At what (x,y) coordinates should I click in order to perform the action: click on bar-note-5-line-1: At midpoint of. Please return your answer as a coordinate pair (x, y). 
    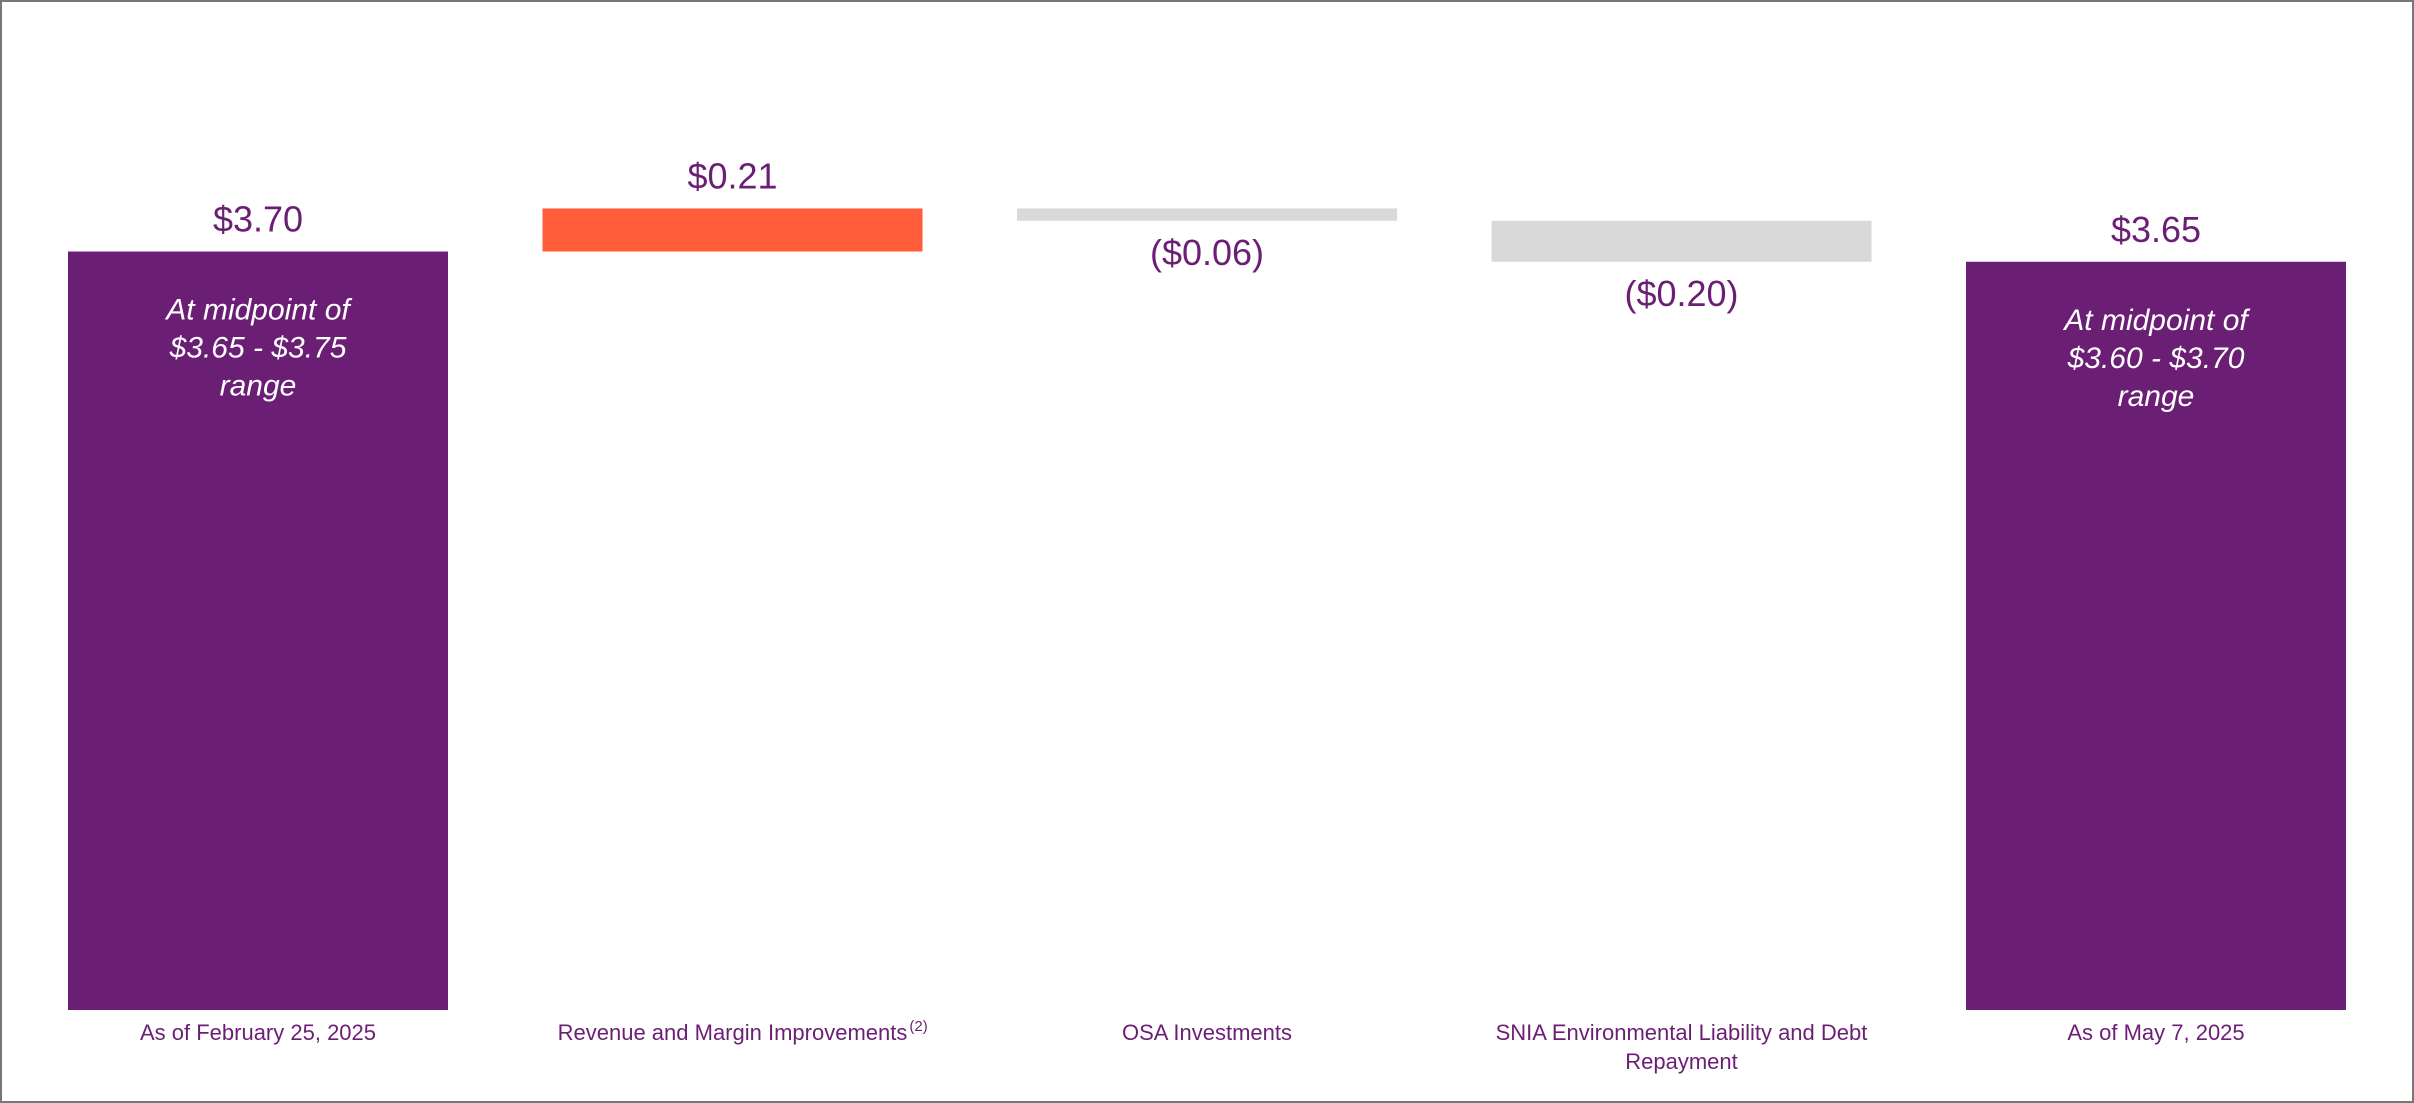
    Looking at the image, I should click on (2156, 320).